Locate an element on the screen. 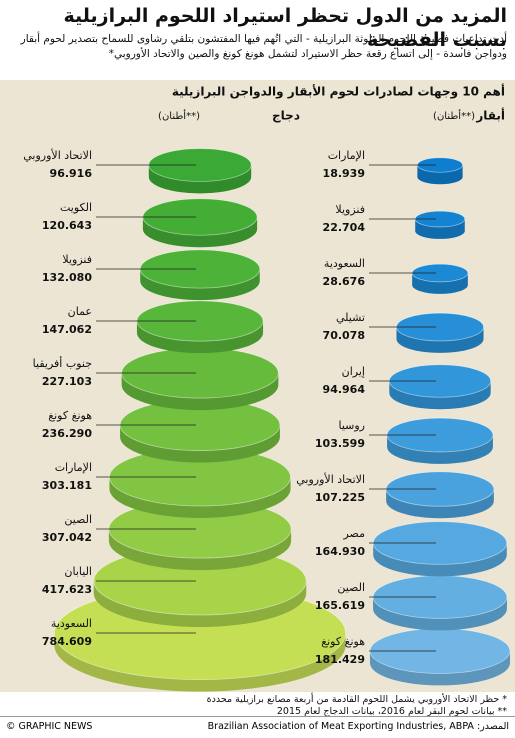  value-label: 236.290 is located at coordinates (67, 433).